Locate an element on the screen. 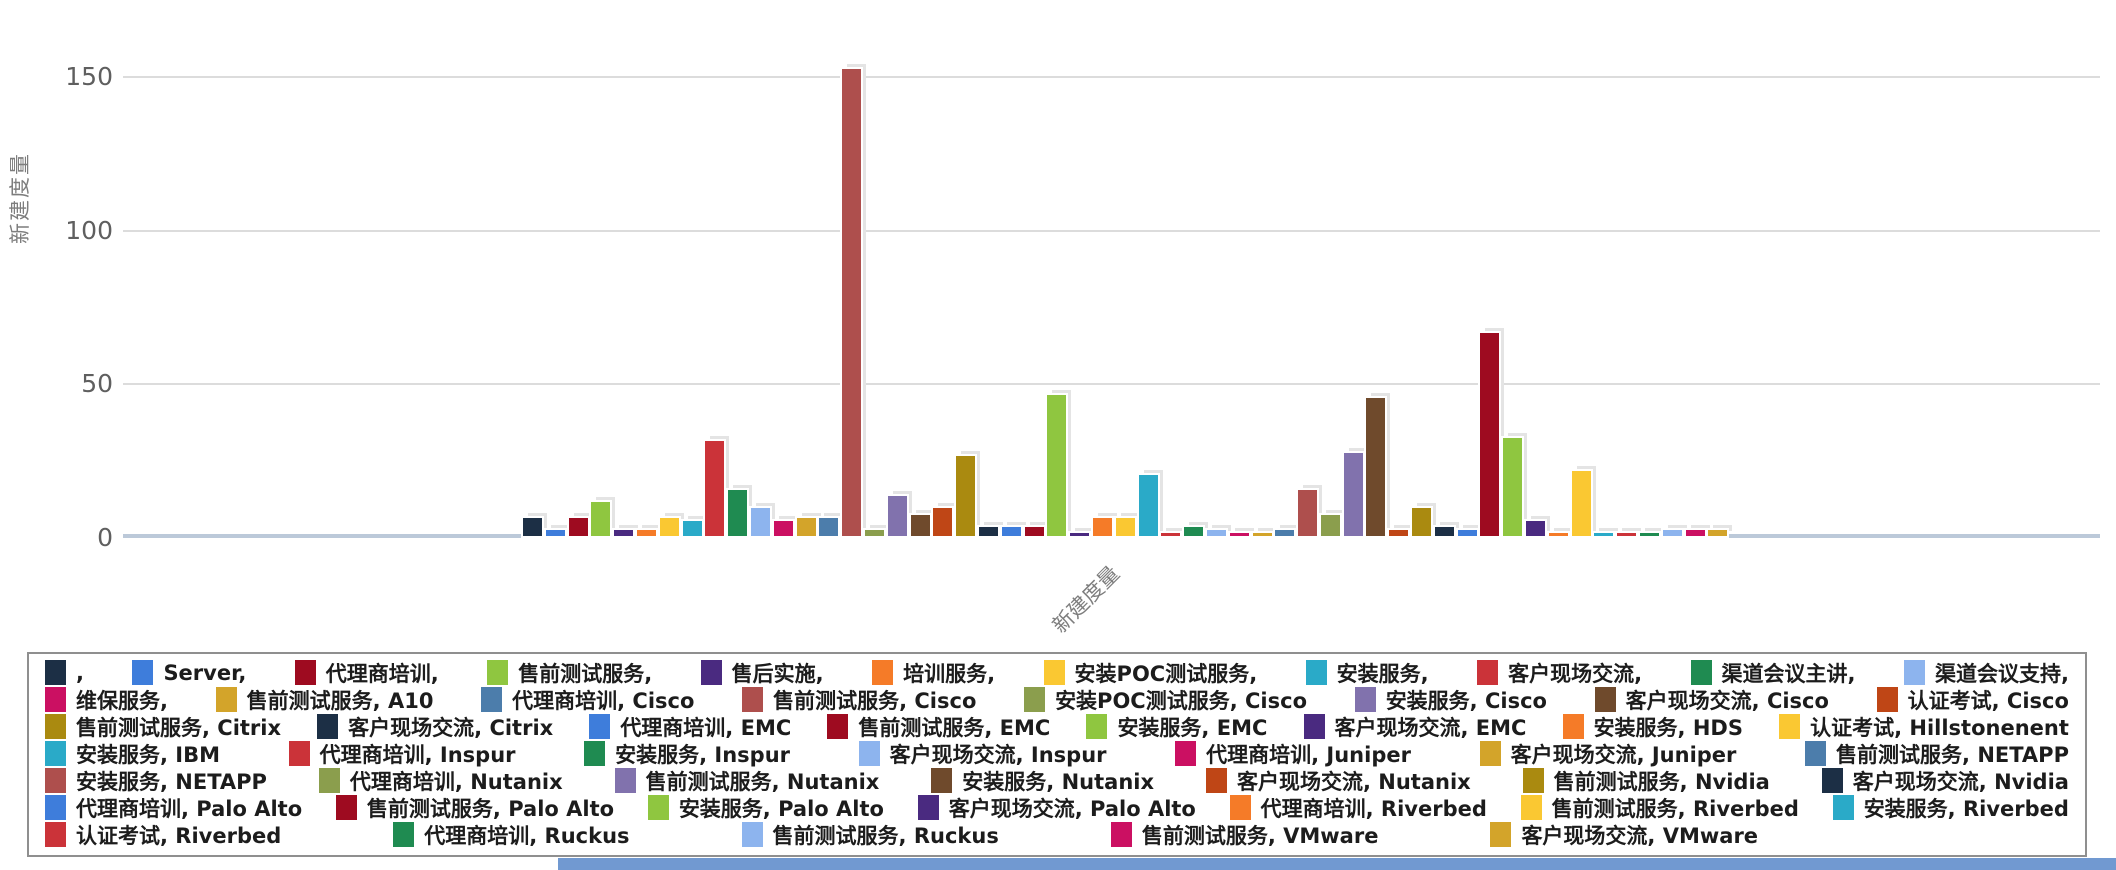 This screenshot has width=2116, height=870. legend-item: 认证考试, Cisco is located at coordinates (1972, 700).